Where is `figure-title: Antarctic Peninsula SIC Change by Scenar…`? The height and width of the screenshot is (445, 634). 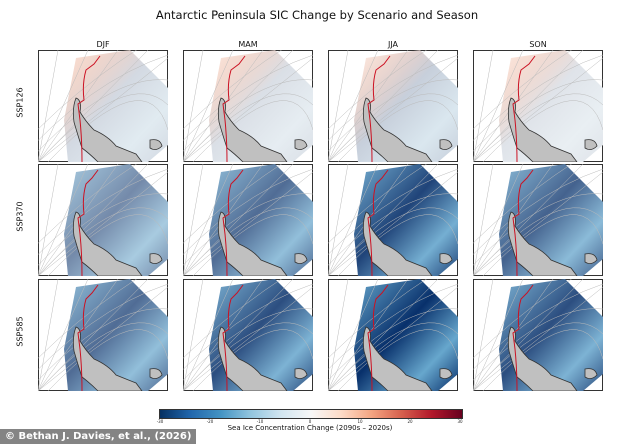
figure-title: Antarctic Peninsula SIC Change by Scenar… is located at coordinates (317, 15).